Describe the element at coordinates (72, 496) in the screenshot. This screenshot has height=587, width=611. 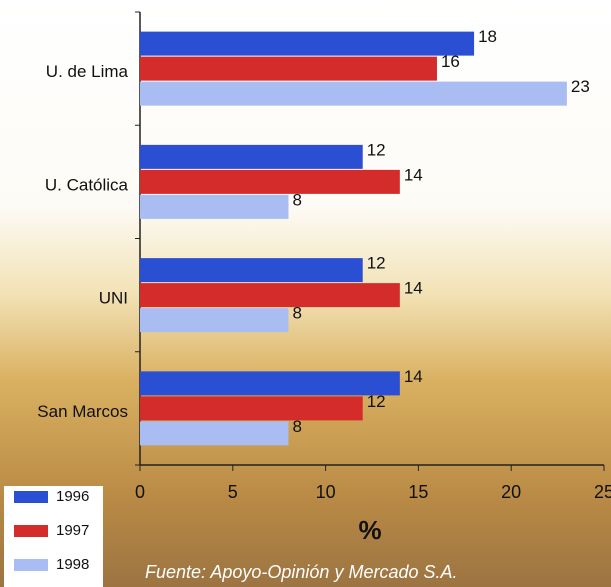
I see `legend-label: 1996` at that location.